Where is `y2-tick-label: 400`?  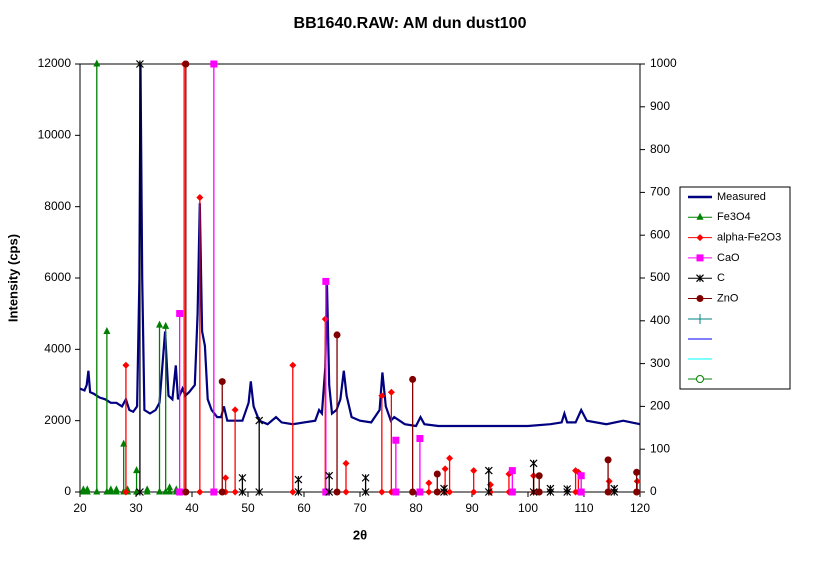
y2-tick-label: 400 is located at coordinates (660, 320).